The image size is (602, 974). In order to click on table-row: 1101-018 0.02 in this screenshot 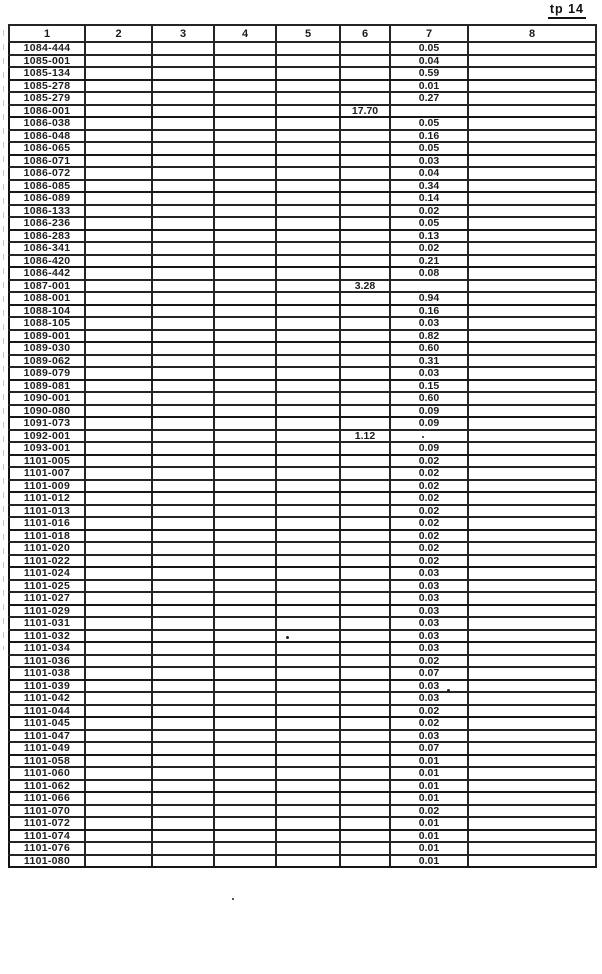, I will do `click(302, 535)`.